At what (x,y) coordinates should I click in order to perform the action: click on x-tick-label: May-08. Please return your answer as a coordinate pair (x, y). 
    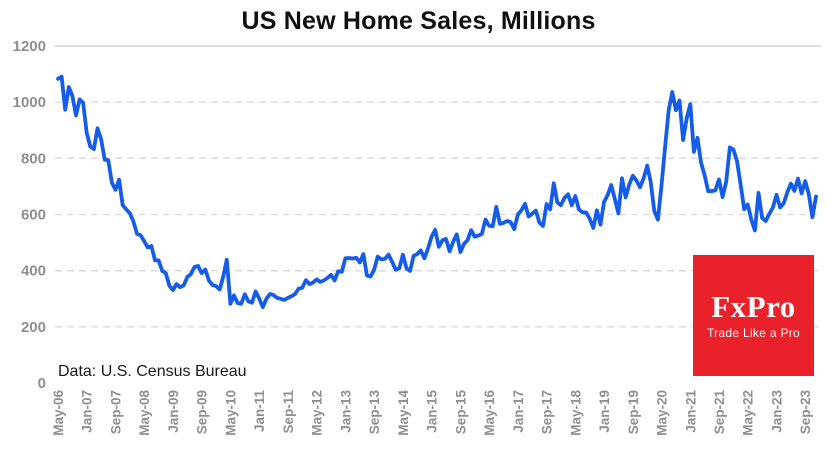
    Looking at the image, I should click on (144, 413).